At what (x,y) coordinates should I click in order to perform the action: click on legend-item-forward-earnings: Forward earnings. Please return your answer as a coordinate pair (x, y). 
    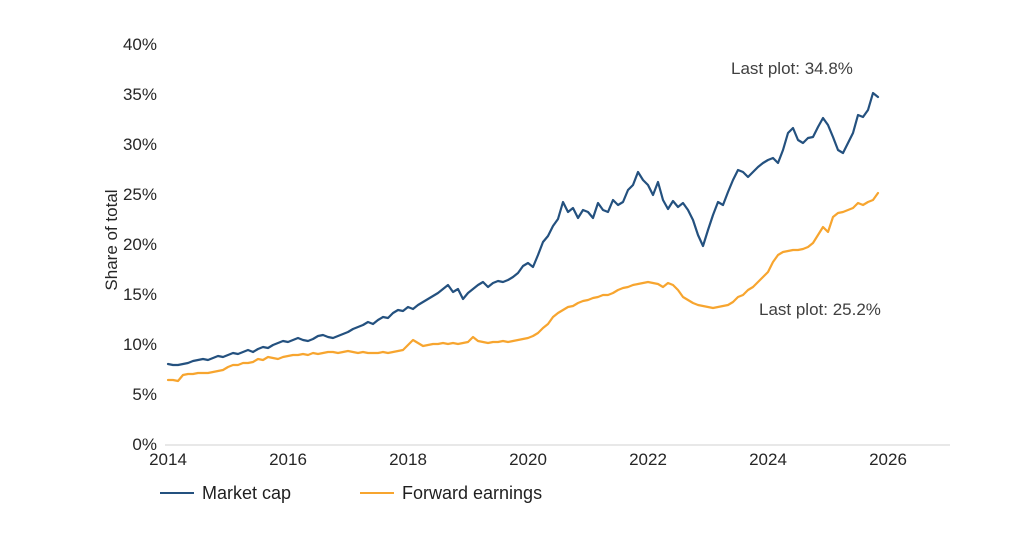
    Looking at the image, I should click on (451, 493).